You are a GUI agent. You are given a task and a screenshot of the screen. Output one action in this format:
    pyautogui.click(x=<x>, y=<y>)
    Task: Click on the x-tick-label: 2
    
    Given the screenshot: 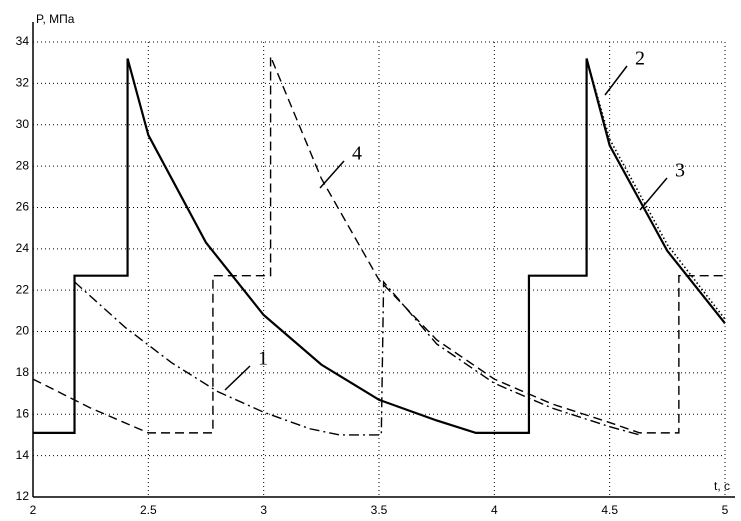 What is the action you would take?
    pyautogui.click(x=33, y=510)
    